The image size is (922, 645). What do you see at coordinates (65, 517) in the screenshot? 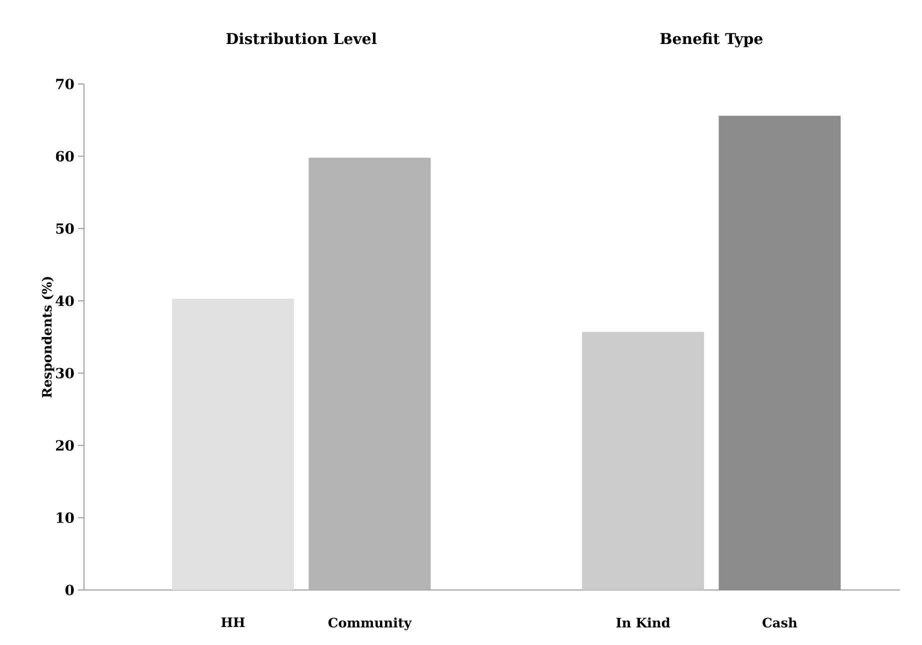
I see `y-tick-label: 10` at bounding box center [65, 517].